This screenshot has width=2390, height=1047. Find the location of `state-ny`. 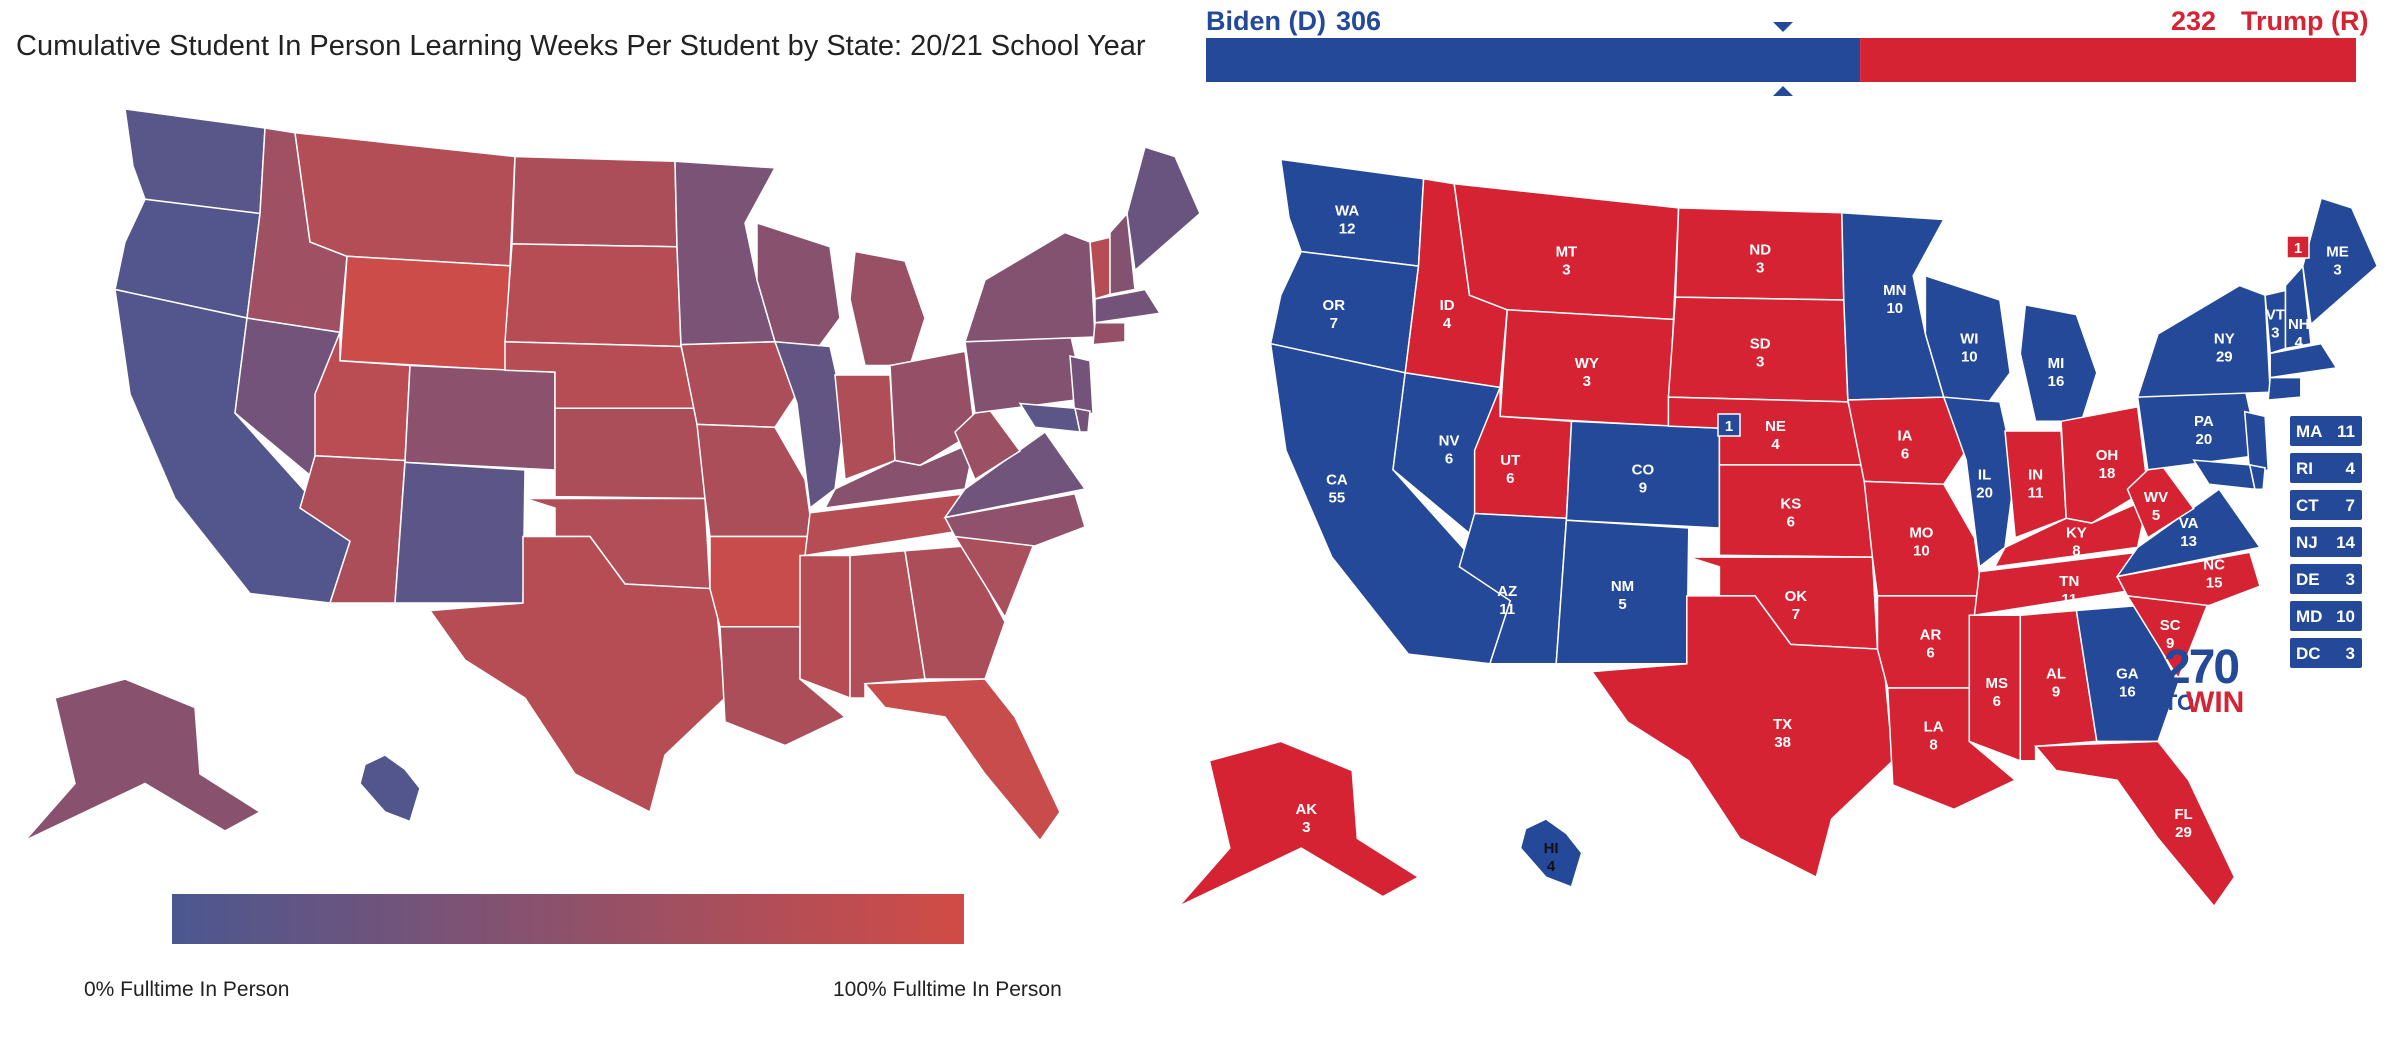

state-ny is located at coordinates (1029, 287).